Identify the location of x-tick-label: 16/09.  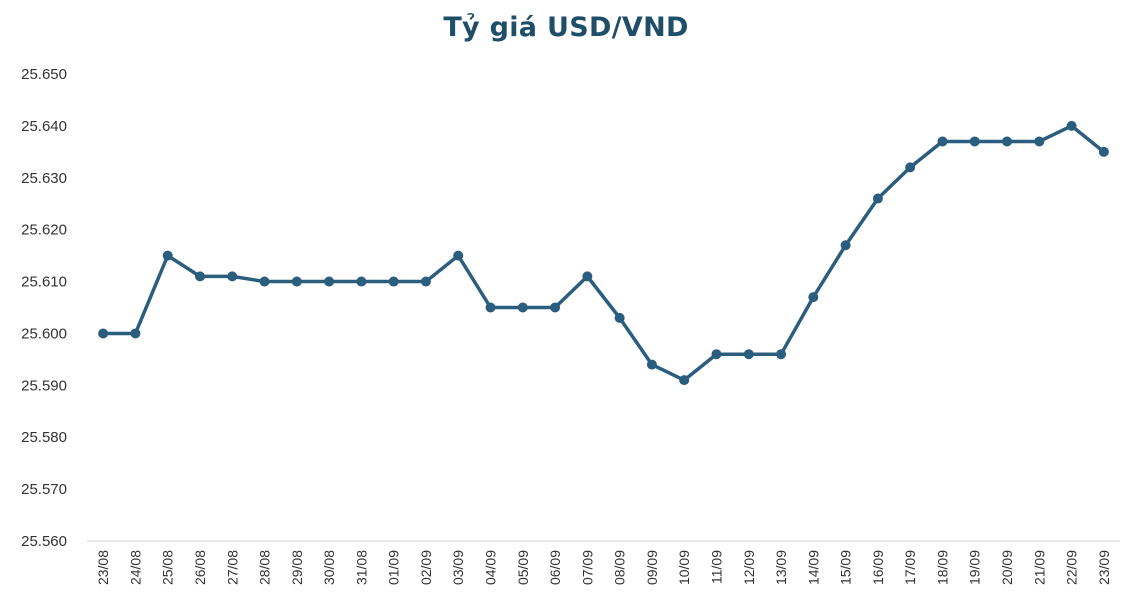
(878, 567).